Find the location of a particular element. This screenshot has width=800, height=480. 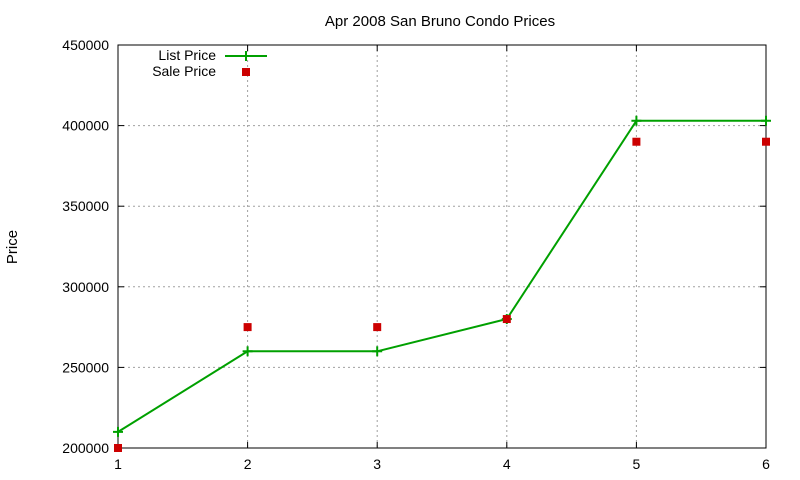

x-tick-label: 6 is located at coordinates (766, 464).